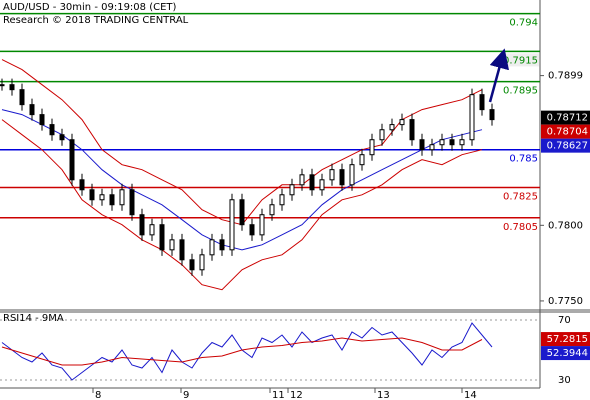 Image resolution: width=590 pixels, height=400 pixels. I want to click on x-tick-label: 9, so click(186, 395).